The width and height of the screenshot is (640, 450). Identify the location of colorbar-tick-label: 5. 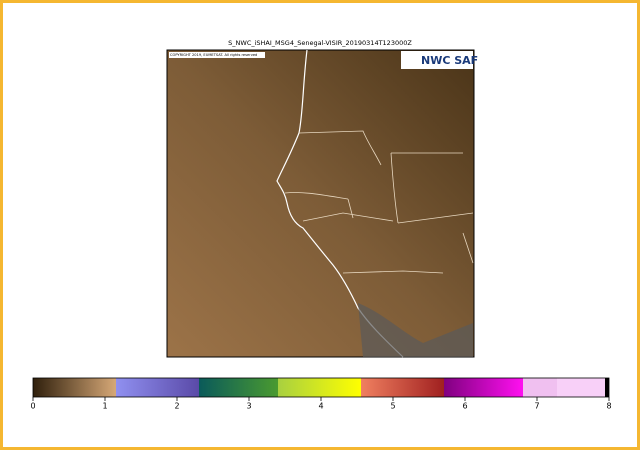
(392, 406).